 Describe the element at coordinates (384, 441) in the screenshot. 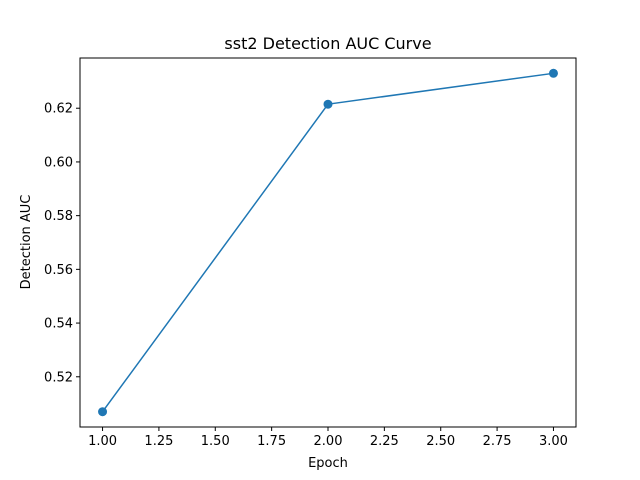

I see `x-tick-label: 2.25` at that location.